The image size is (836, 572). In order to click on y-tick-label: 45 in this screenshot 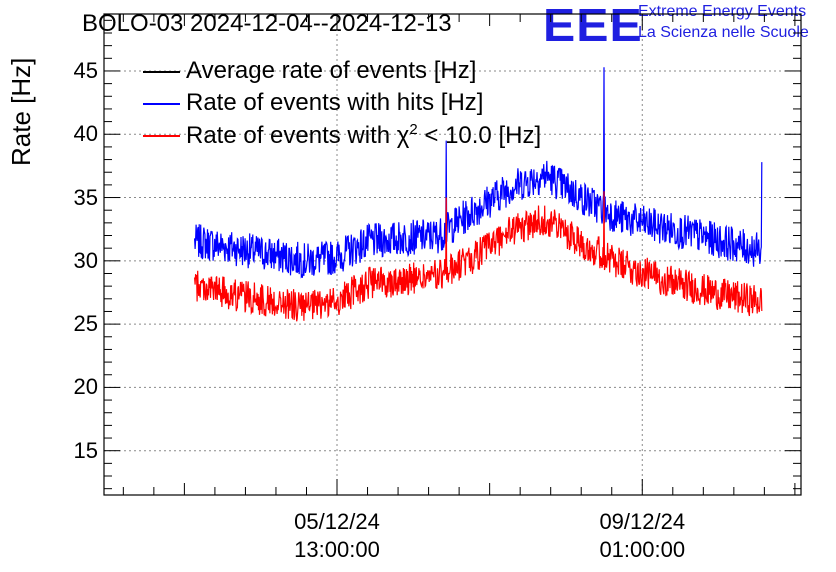, I will do `click(85, 70)`.